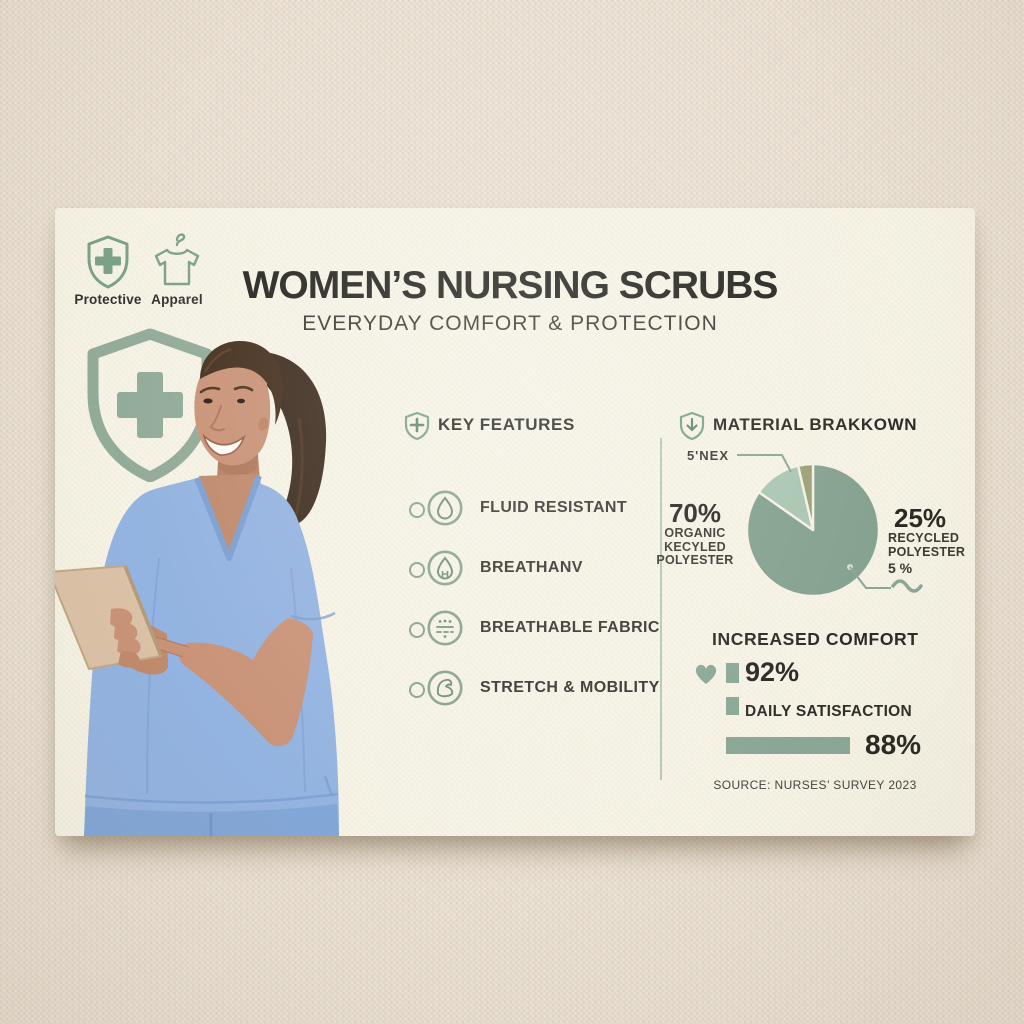 This screenshot has height=1024, width=1024. I want to click on hair, so click(241, 383).